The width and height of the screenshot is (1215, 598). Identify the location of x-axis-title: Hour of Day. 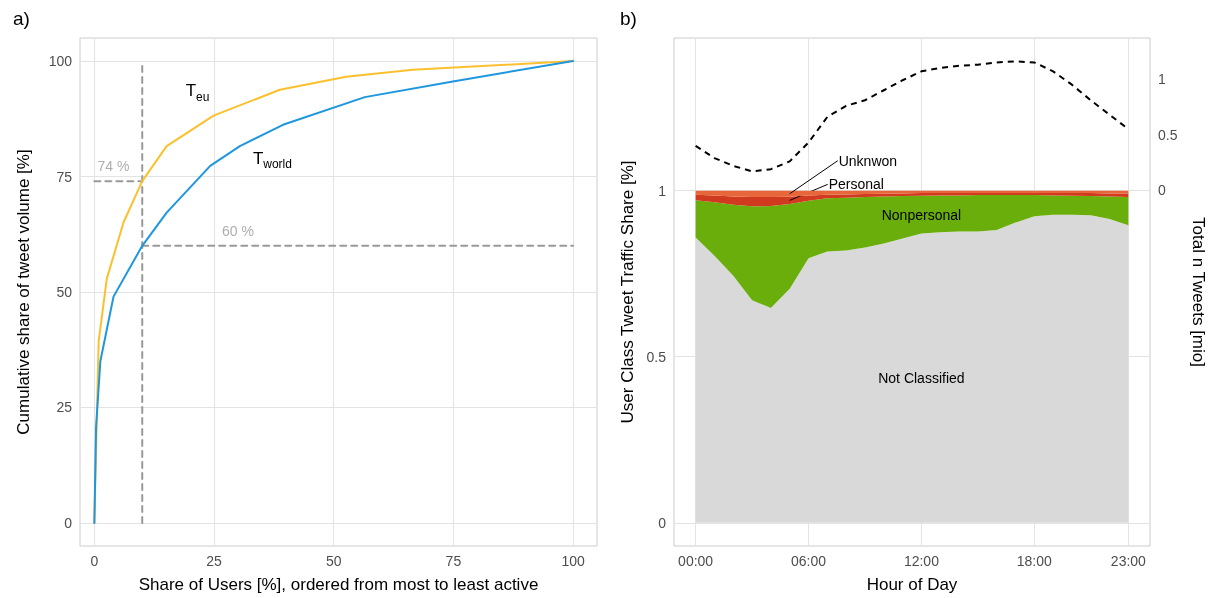
(912, 584).